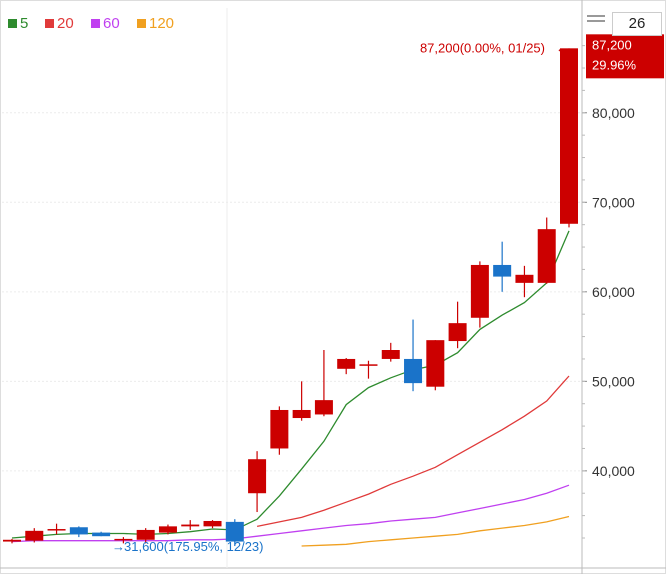 Image resolution: width=666 pixels, height=574 pixels. Describe the element at coordinates (613, 471) in the screenshot. I see `y-tick-label: 40,000` at that location.